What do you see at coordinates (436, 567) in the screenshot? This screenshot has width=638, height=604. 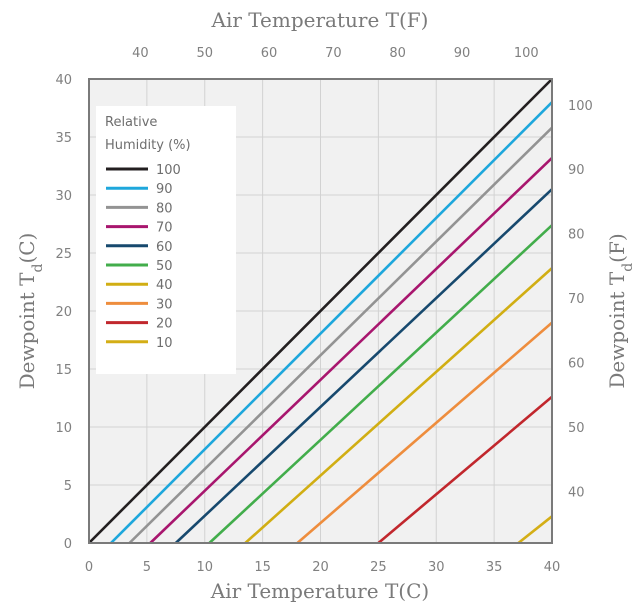 I see `x-tick-label: 30` at bounding box center [436, 567].